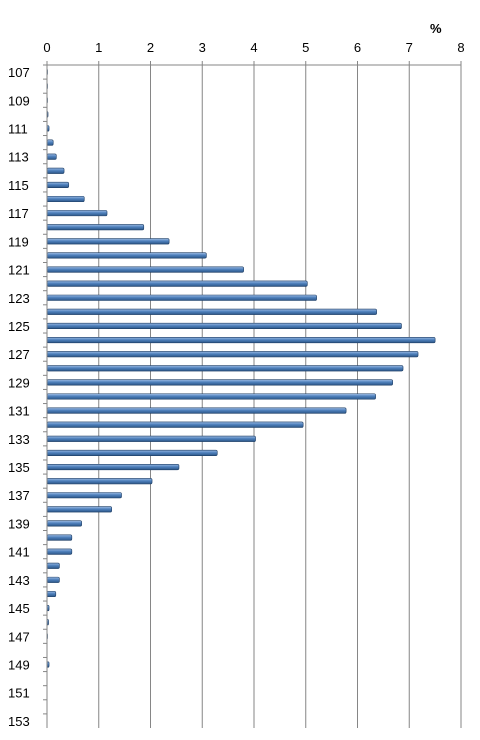 This screenshot has height=740, width=480. Describe the element at coordinates (18, 128) in the screenshot. I see `y-tick-label-111: 111` at that location.